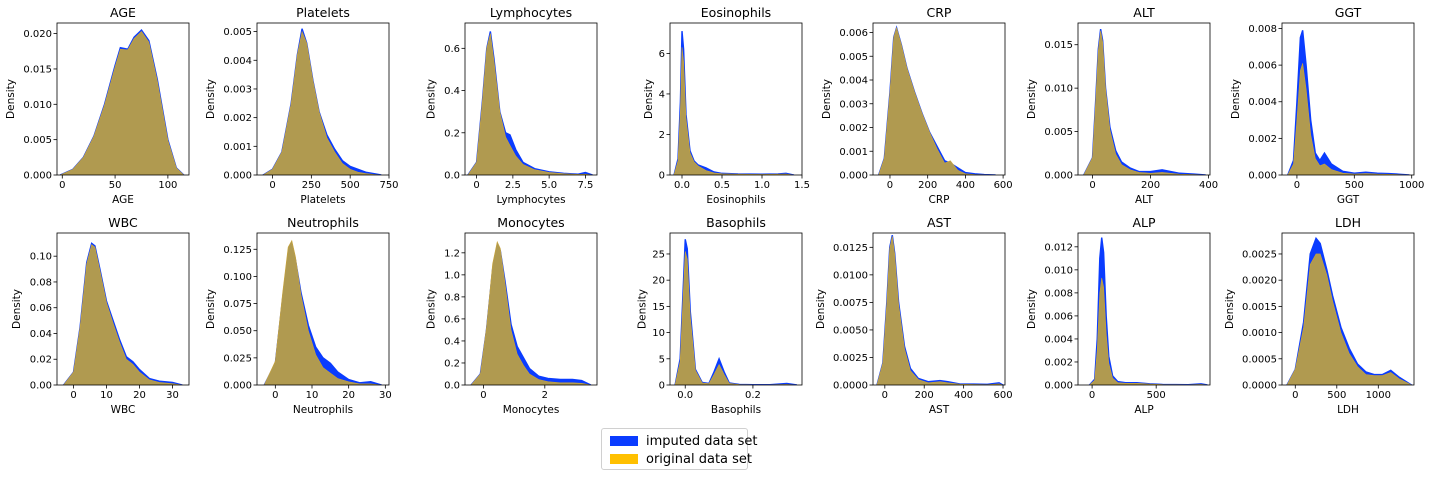  I want to click on x-axis-label-lymphocytes: Lymphocytes, so click(530, 200).